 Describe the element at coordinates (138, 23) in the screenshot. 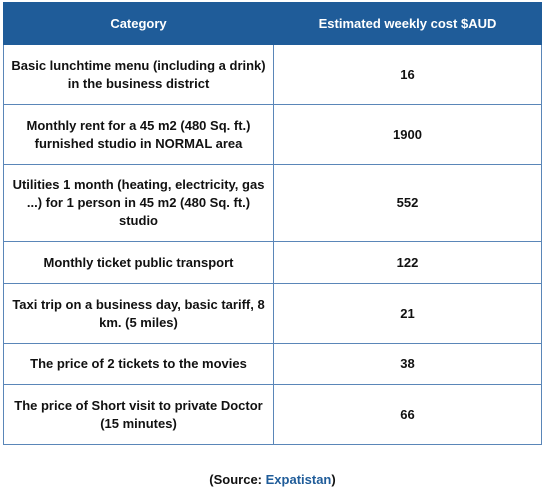

I see `column-header-category: Category` at that location.